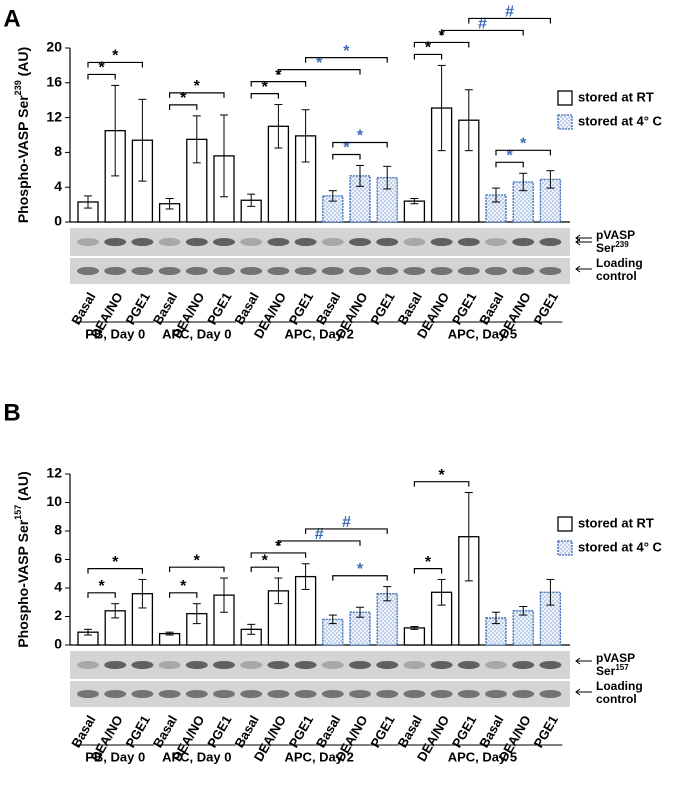 Image resolution: width=674 pixels, height=800 pixels. What do you see at coordinates (616, 522) in the screenshot?
I see `legend-label: stored at RT` at bounding box center [616, 522].